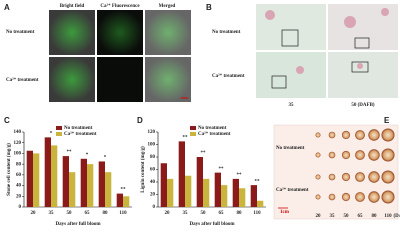 The width and height of the screenshot is (400, 240). I want to click on column-label: 80, so click(375, 216).